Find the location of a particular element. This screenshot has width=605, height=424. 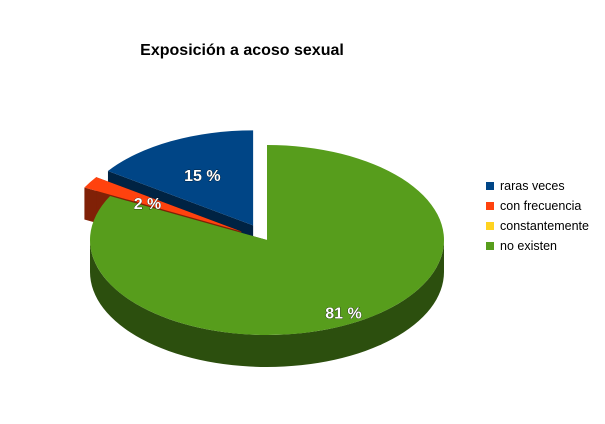

legend-item-no-existen: no existen is located at coordinates (537, 246).